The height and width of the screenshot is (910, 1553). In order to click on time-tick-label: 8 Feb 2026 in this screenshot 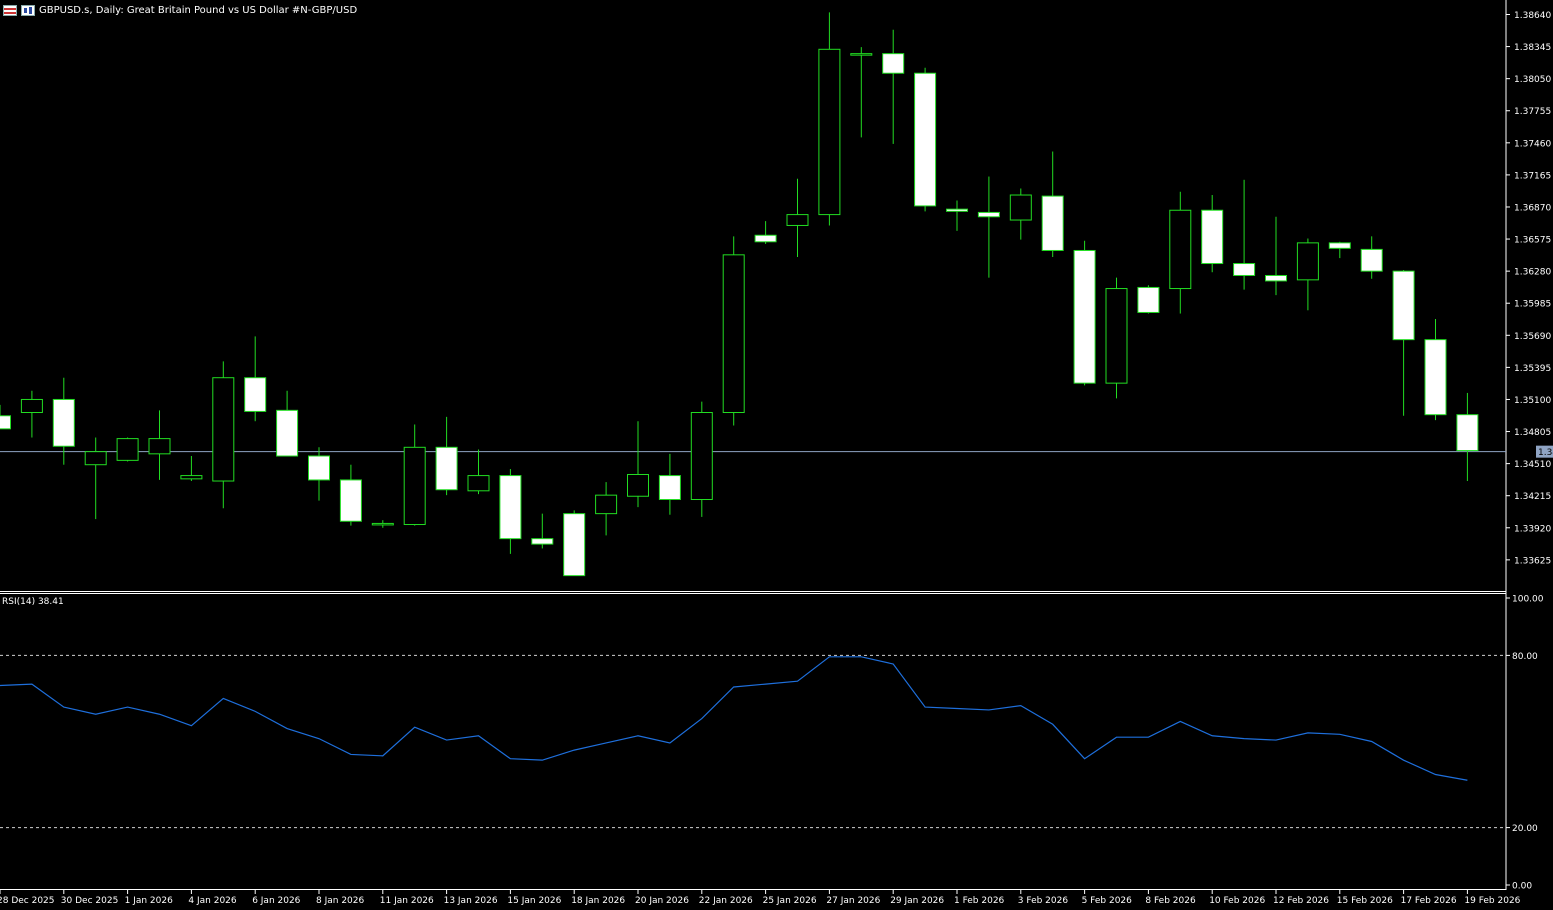, I will do `click(1170, 901)`.